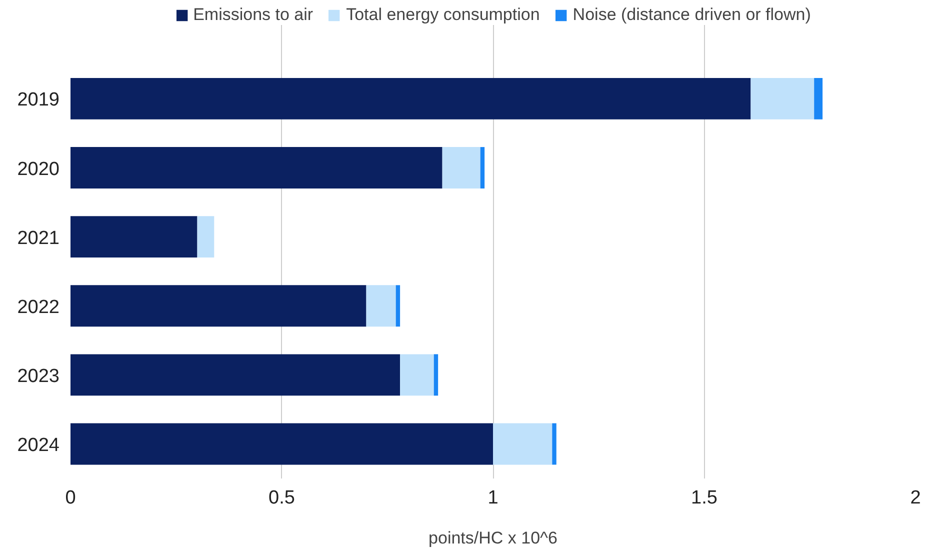 This screenshot has height=558, width=946. What do you see at coordinates (691, 15) in the screenshot?
I see `legend-label: Noise (distance driven or flown)` at bounding box center [691, 15].